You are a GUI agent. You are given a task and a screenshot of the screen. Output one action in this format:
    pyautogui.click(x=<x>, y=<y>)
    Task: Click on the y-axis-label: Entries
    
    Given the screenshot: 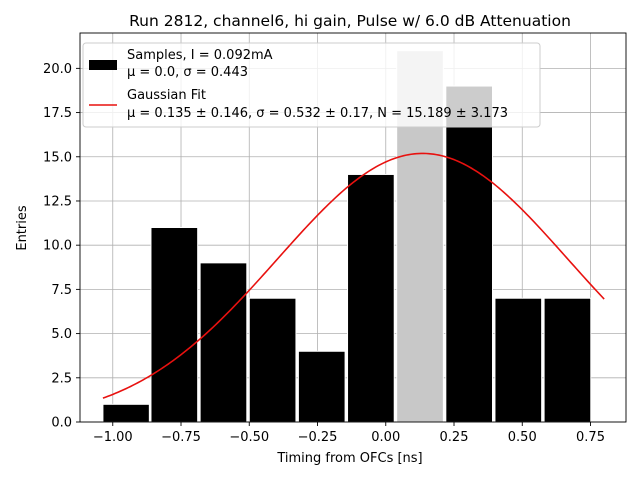 What is the action you would take?
    pyautogui.click(x=22, y=228)
    